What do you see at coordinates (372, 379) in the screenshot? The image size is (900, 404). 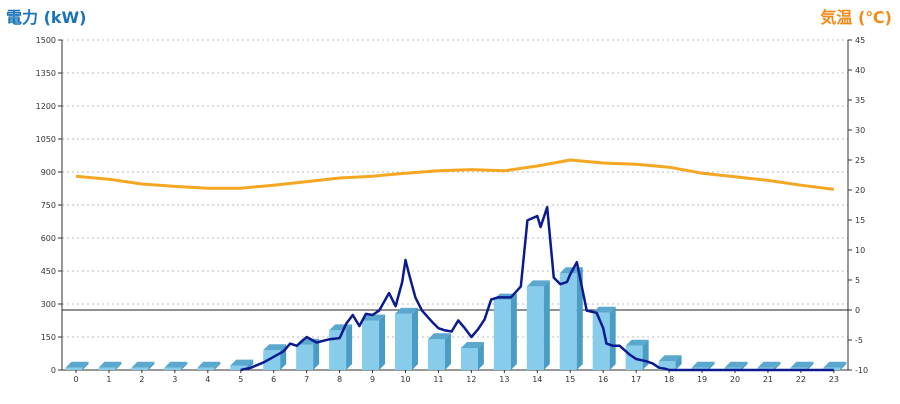 I see `x-tick-label: 9` at bounding box center [372, 379].